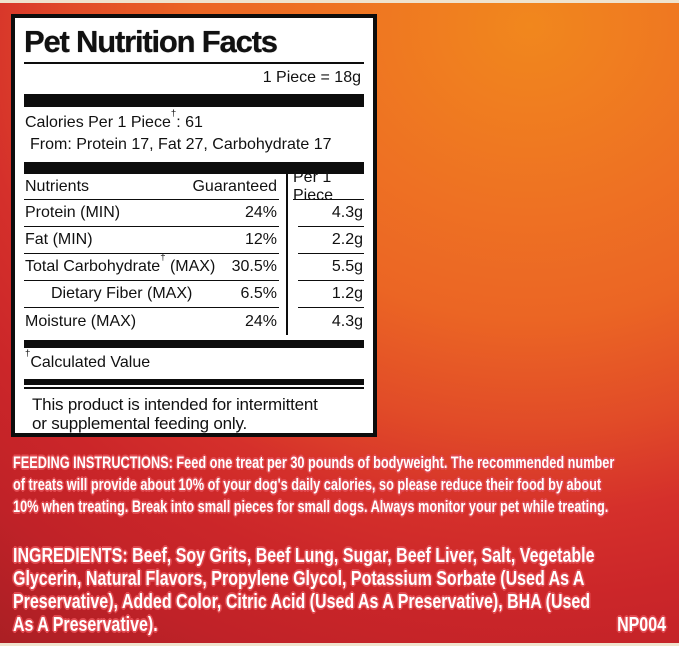  I want to click on per-piece-value: 2.2g, so click(347, 239).